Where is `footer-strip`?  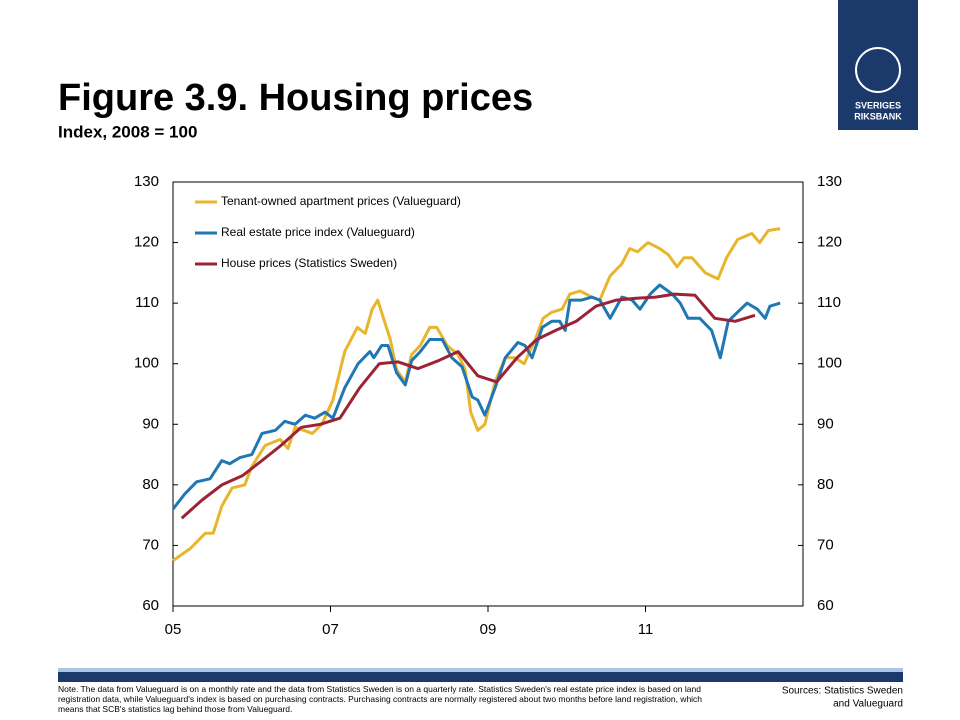 footer-strip is located at coordinates (480, 670).